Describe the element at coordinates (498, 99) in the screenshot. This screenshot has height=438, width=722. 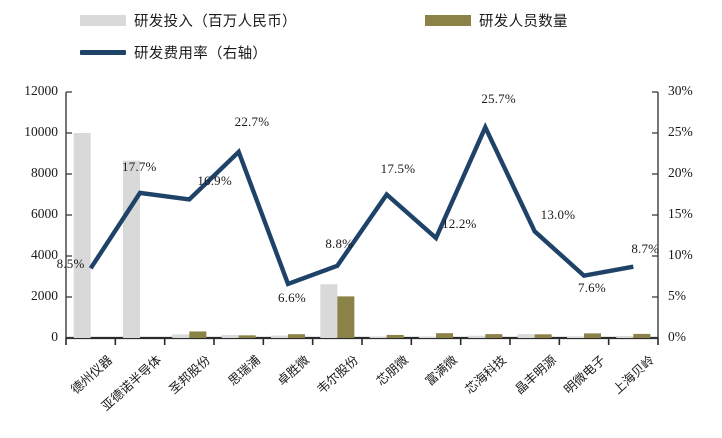
I see `line-value-label: 25.7%` at that location.